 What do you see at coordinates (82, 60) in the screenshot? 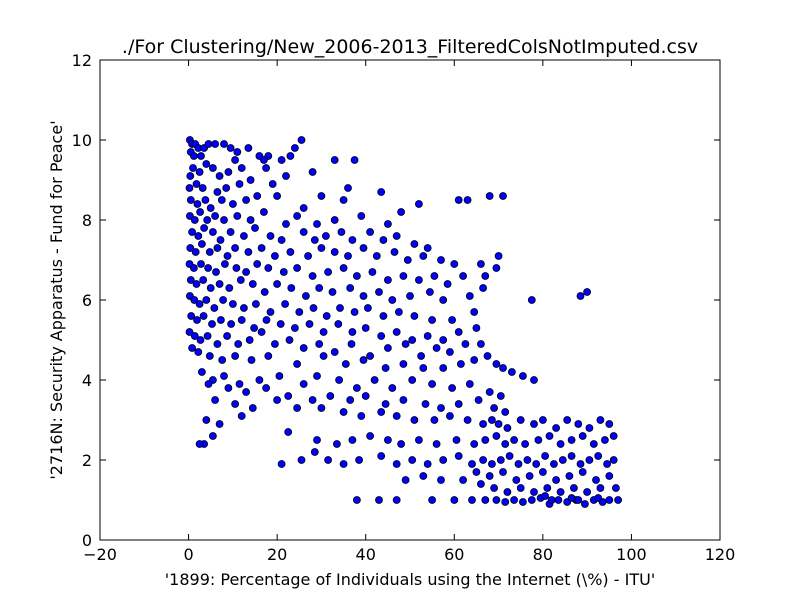
I see `y-tick-label: 12` at bounding box center [82, 60].